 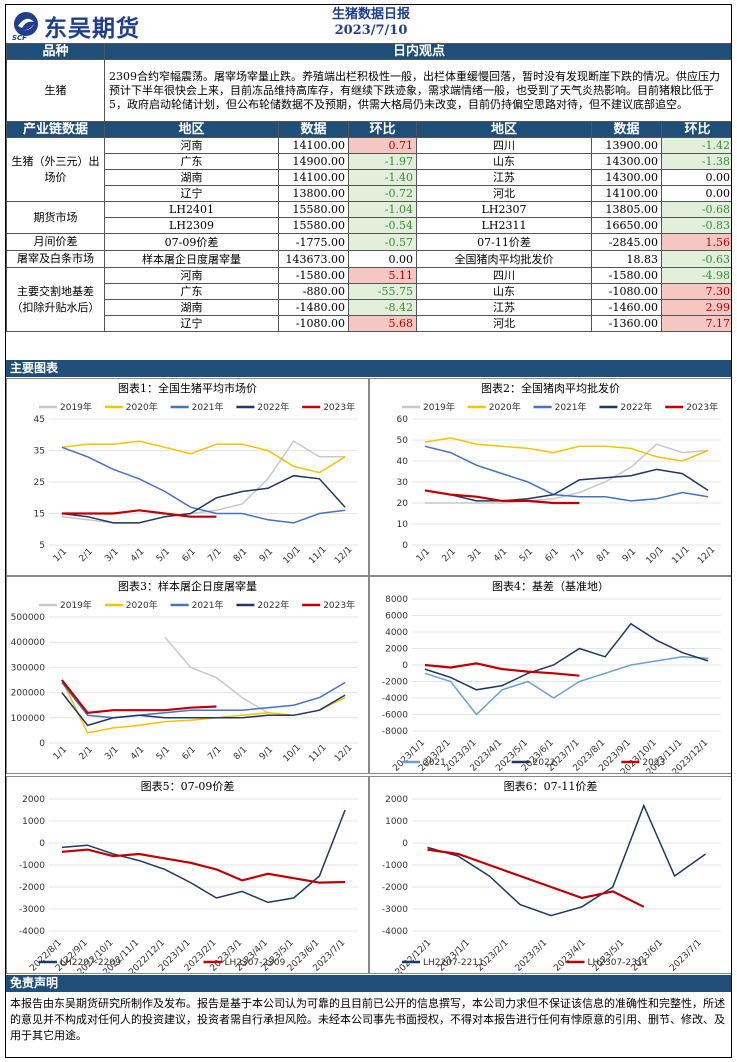 What do you see at coordinates (504, 145) in the screenshot?
I see `region-cell: 四川` at bounding box center [504, 145].